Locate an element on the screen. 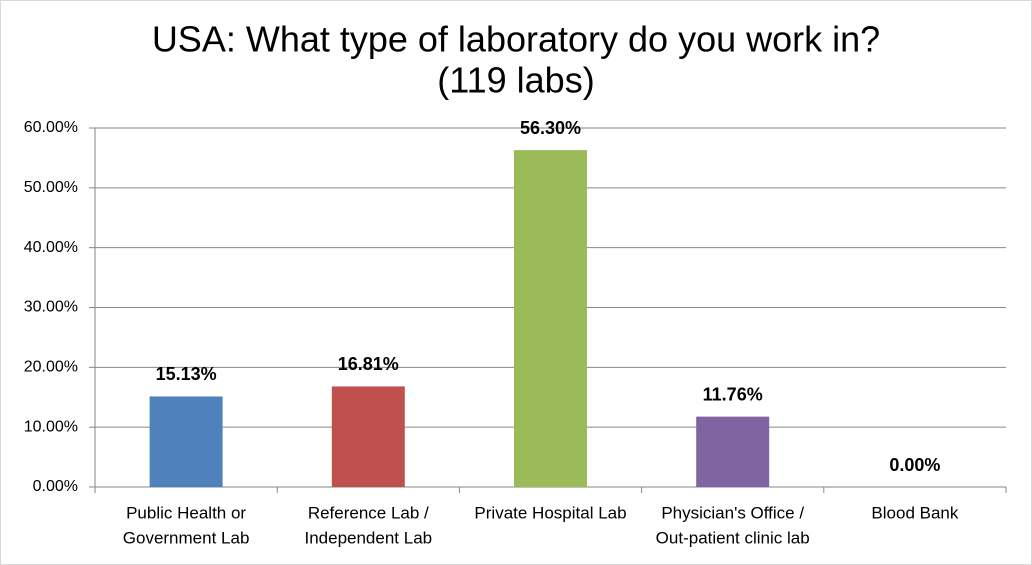 Image resolution: width=1032 pixels, height=565 pixels. y-tick-label: 10.00% is located at coordinates (51, 426).